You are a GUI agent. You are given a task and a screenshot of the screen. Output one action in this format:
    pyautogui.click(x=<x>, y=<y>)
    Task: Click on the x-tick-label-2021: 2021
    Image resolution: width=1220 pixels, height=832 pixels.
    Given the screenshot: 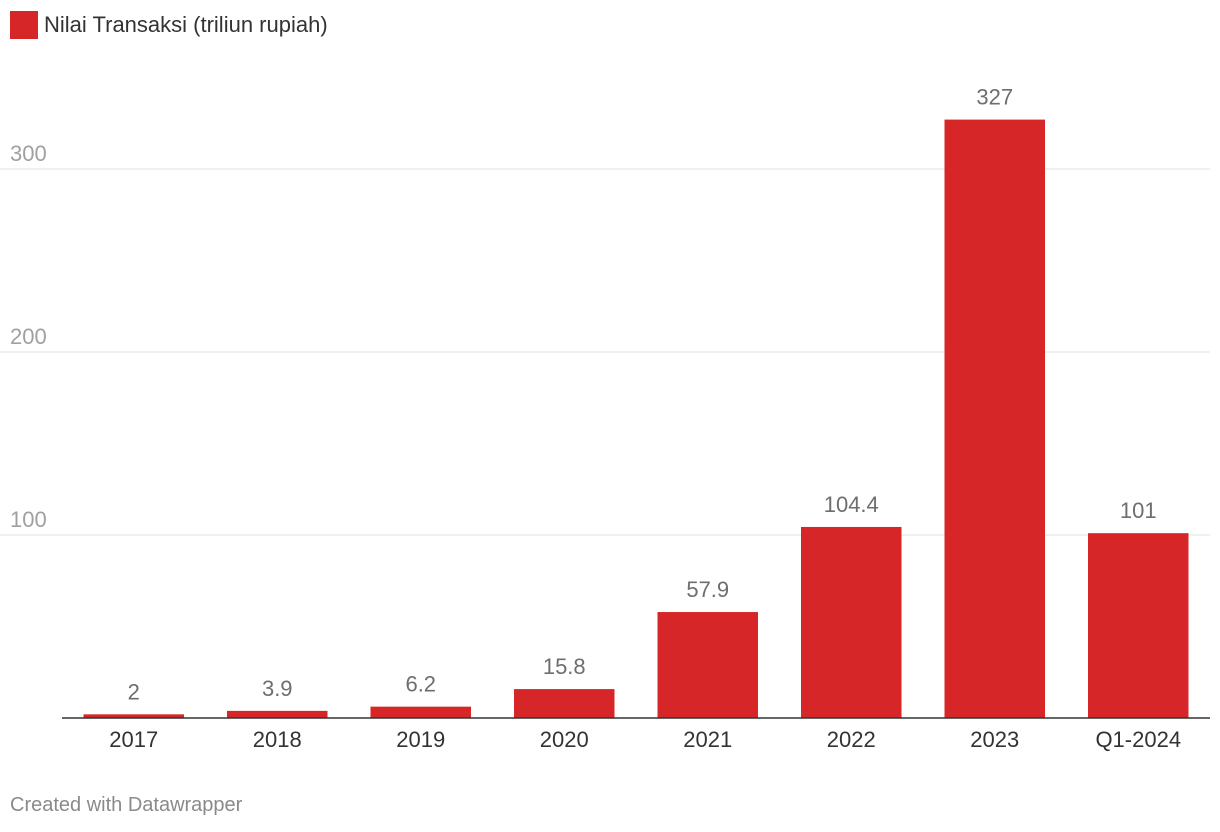 What is the action you would take?
    pyautogui.click(x=707, y=739)
    